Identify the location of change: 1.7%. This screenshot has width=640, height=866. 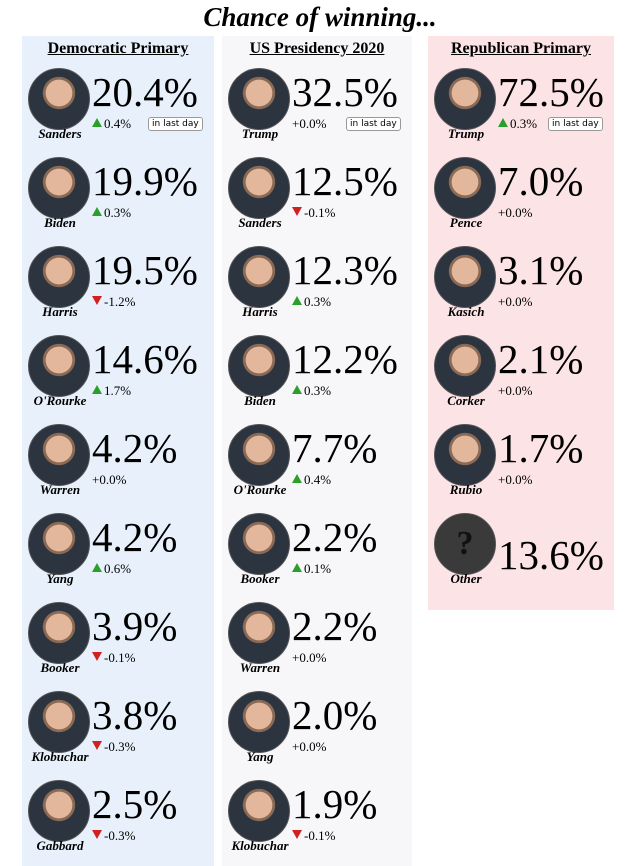
(111, 391).